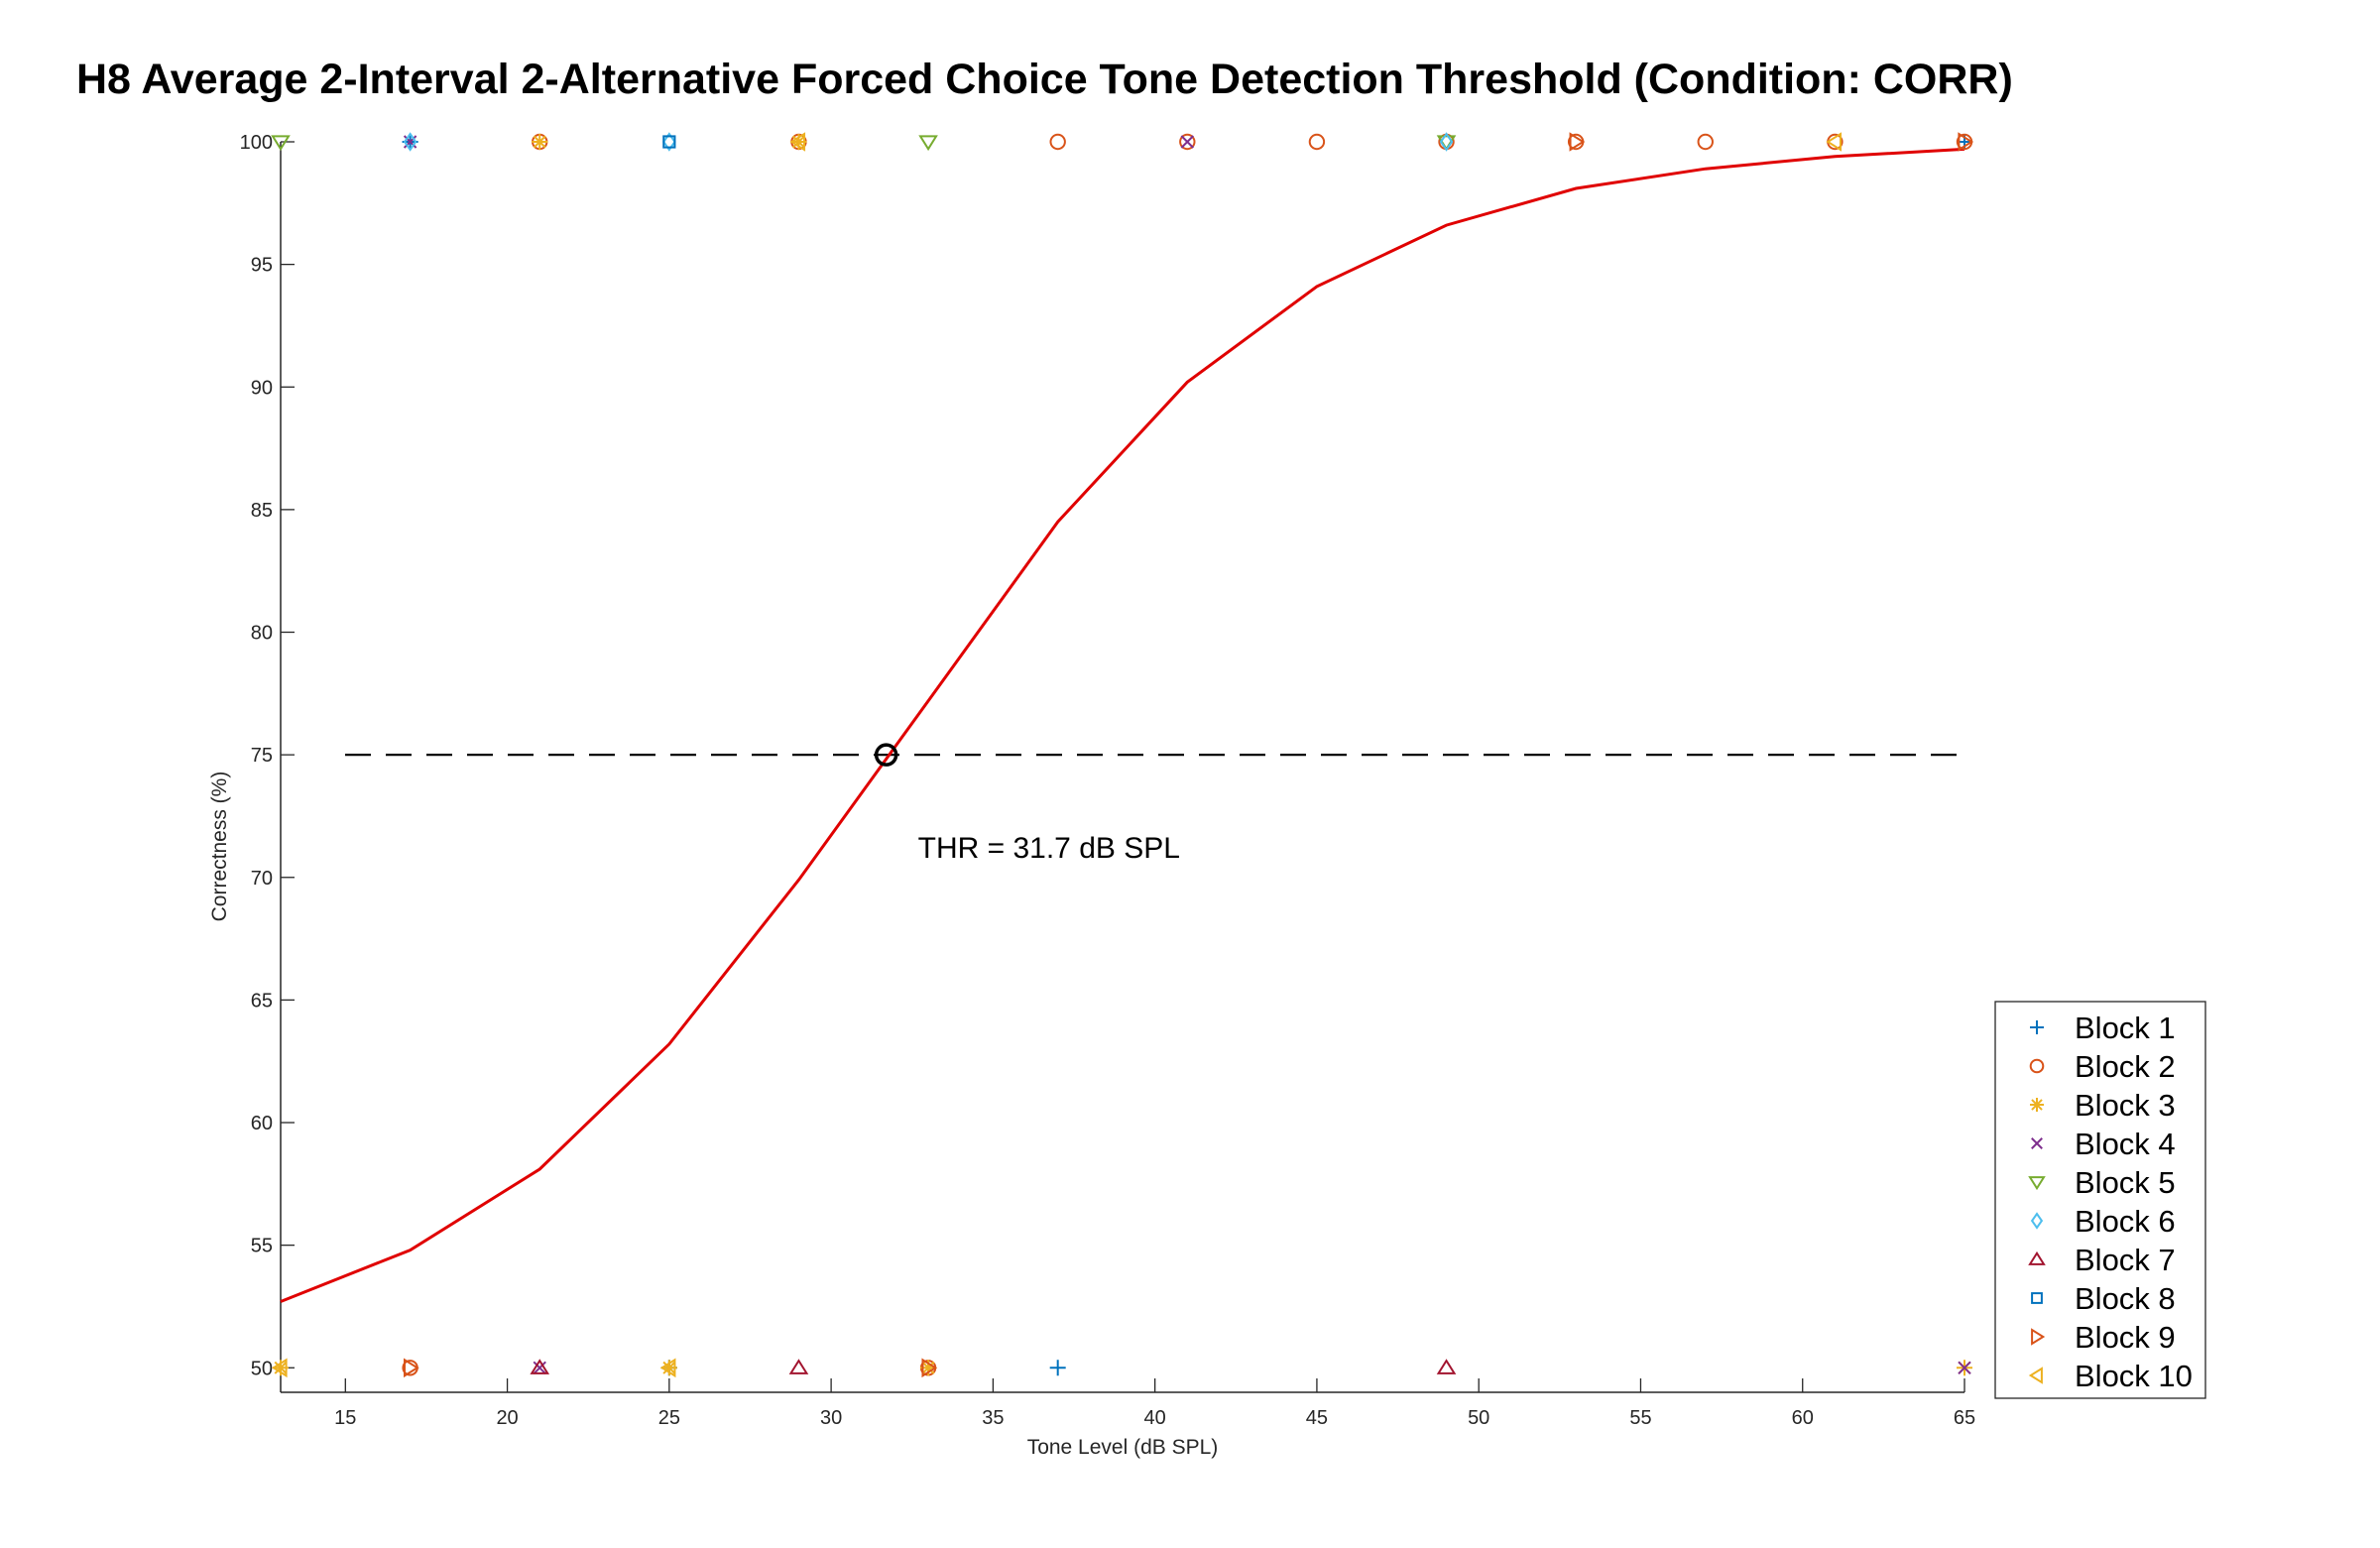 Image resolution: width=2380 pixels, height=1548 pixels. Describe the element at coordinates (507, 1418) in the screenshot. I see `x-tick-label: 20` at that location.